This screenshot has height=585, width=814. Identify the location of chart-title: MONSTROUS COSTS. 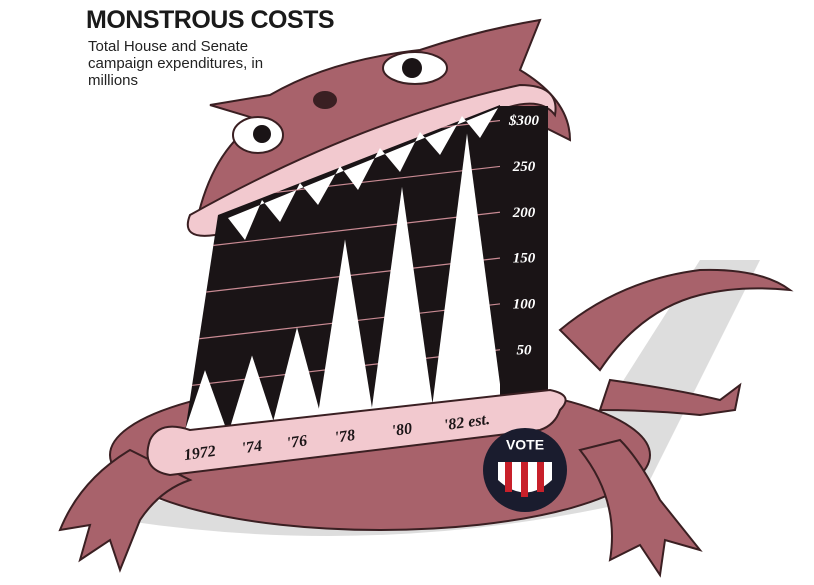
(210, 20).